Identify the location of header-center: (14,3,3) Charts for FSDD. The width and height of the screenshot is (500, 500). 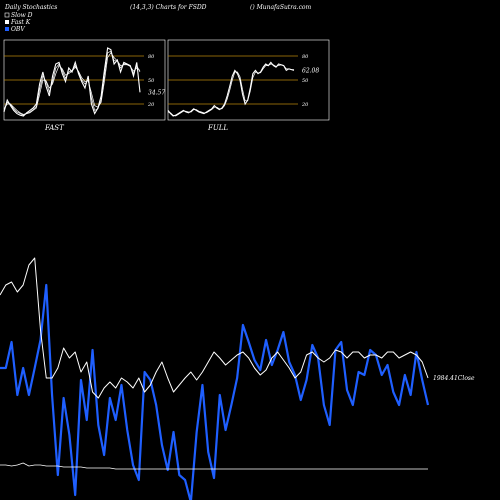
(168, 7).